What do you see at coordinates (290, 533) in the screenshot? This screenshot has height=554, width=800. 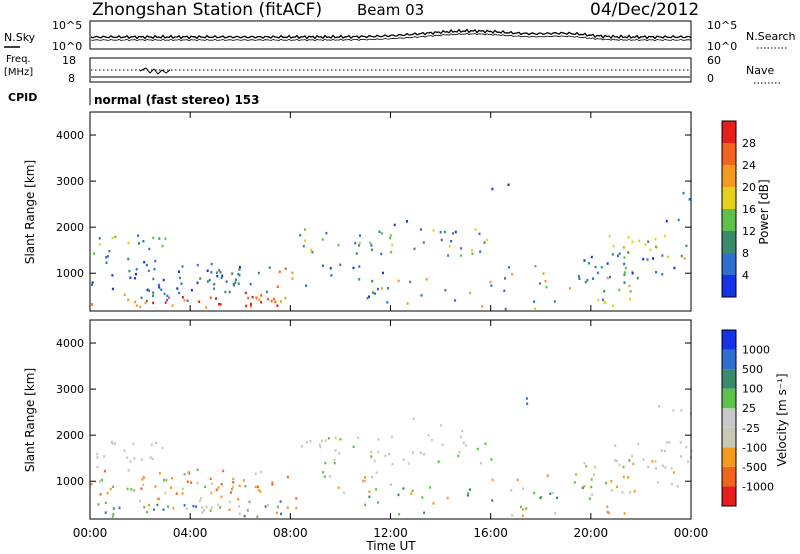 I see `x-tick-label: 08:00` at bounding box center [290, 533].